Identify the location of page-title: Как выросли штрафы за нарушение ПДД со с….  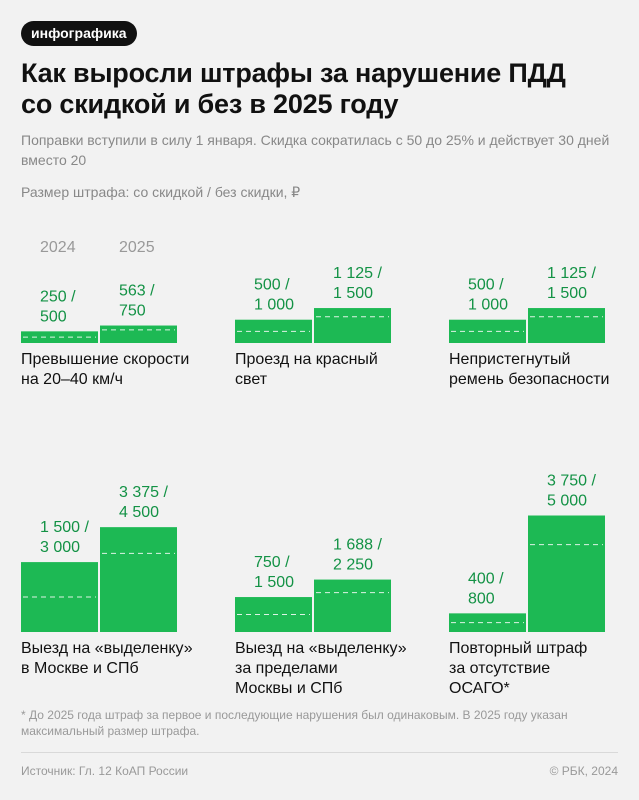
(321, 89).